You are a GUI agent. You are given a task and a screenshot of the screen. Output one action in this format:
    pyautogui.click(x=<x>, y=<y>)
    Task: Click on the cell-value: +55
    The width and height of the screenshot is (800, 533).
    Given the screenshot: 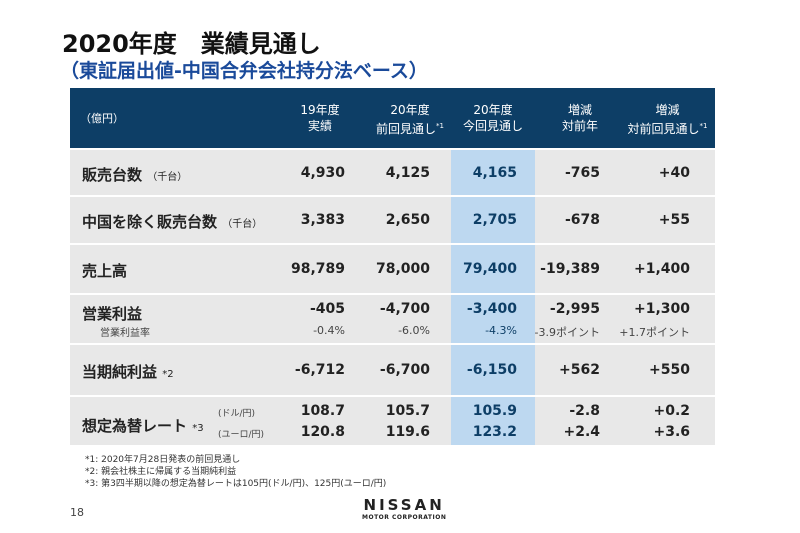 What is the action you would take?
    pyautogui.click(x=674, y=220)
    